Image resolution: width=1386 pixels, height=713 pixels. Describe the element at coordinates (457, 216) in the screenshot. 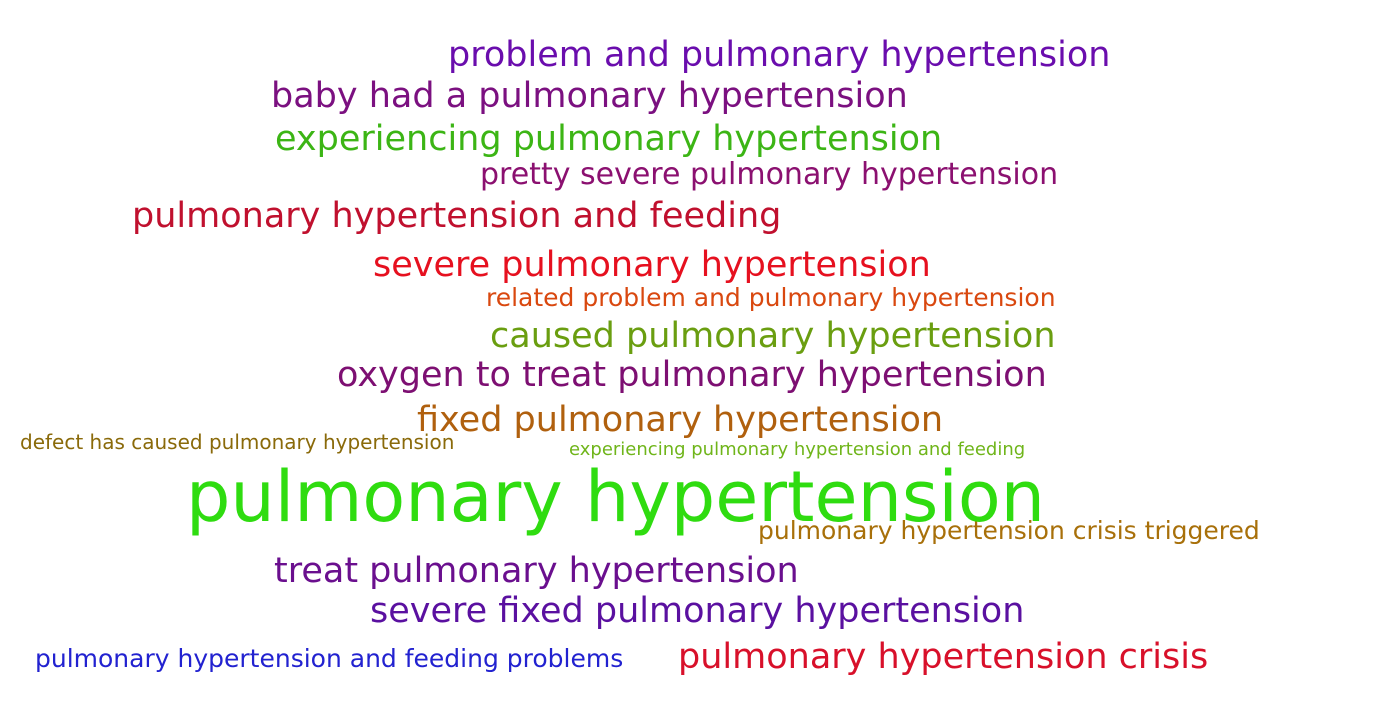

I see `phrase-pulmonary-hypertension-and-feeding: pulmonary hypertension and feeding` at that location.